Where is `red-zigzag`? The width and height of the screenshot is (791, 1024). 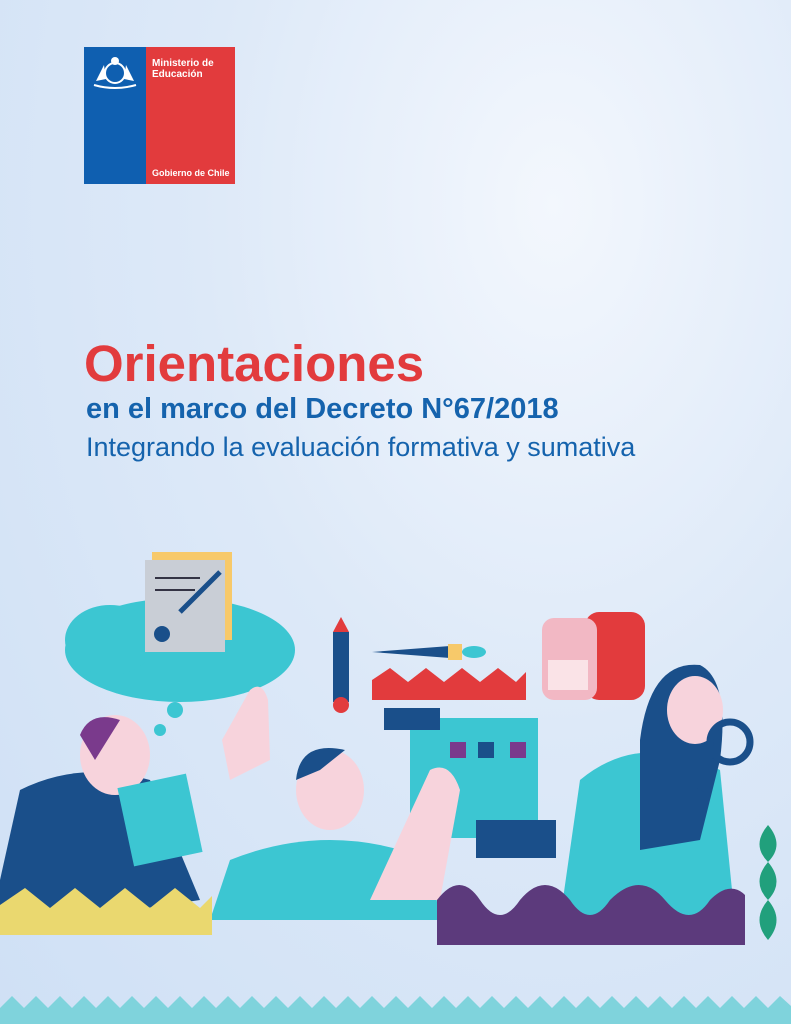
red-zigzag is located at coordinates (449, 684).